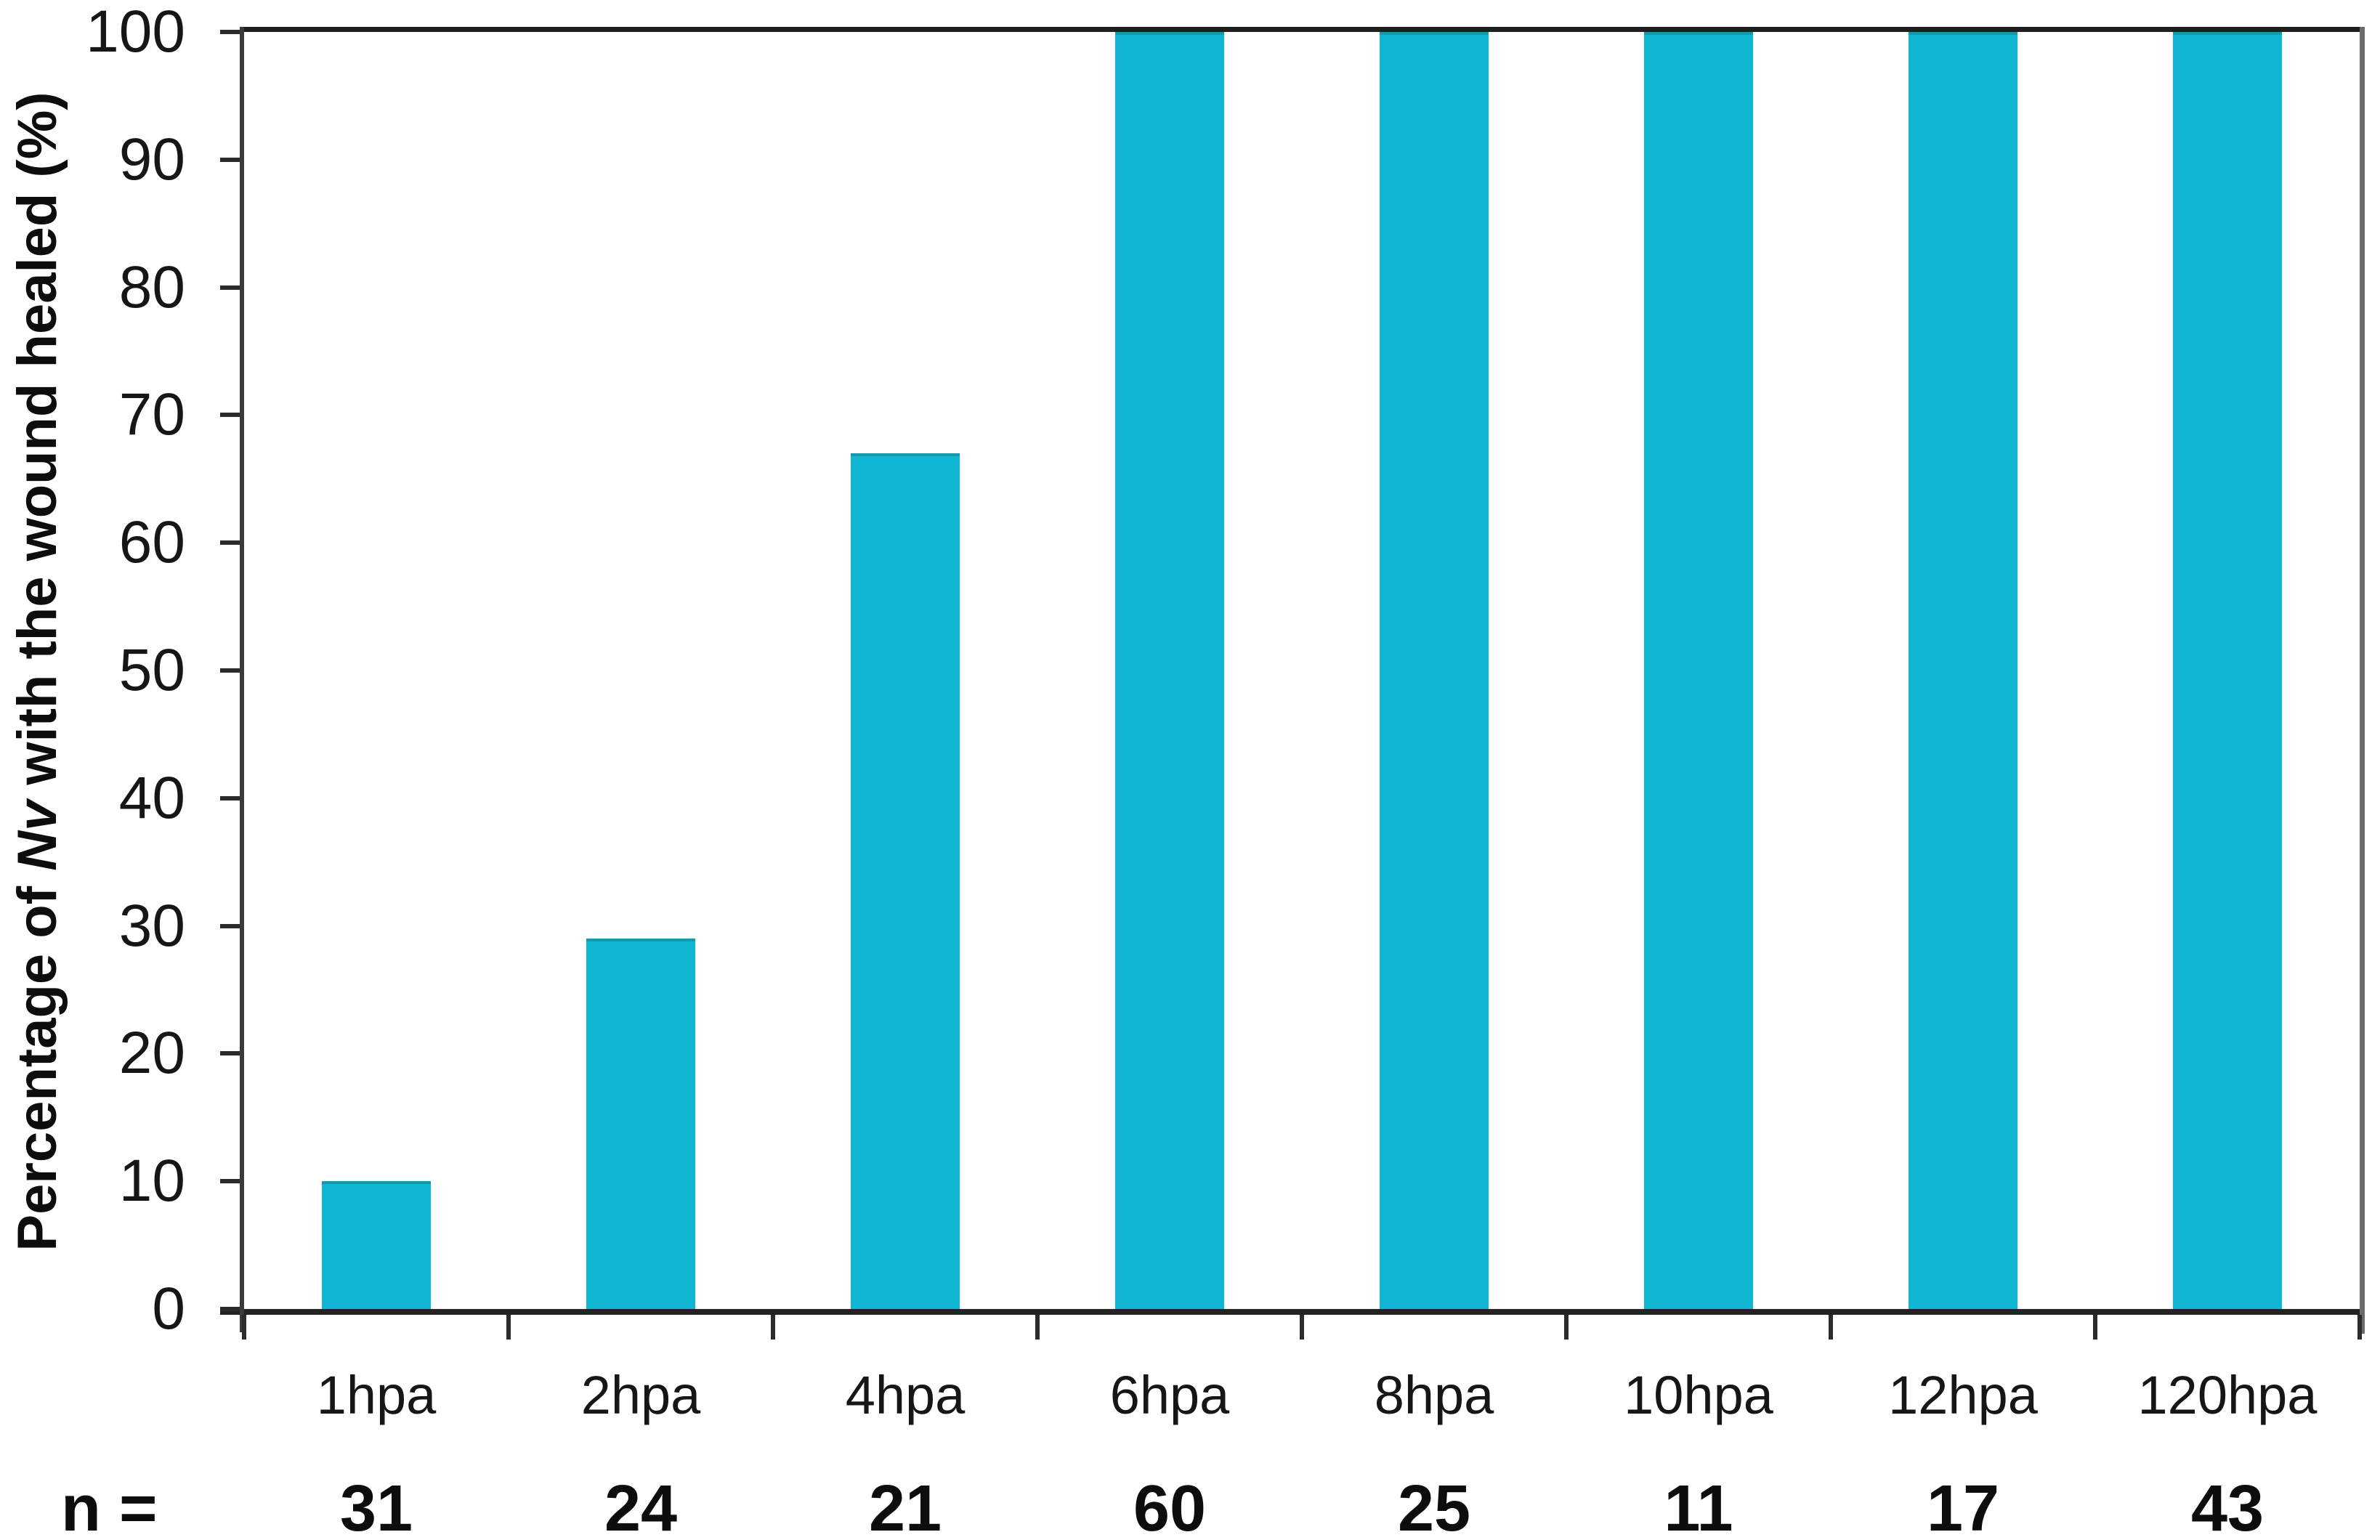 The height and width of the screenshot is (1540, 2380). I want to click on x-tick-label: 1hpa, so click(376, 1395).